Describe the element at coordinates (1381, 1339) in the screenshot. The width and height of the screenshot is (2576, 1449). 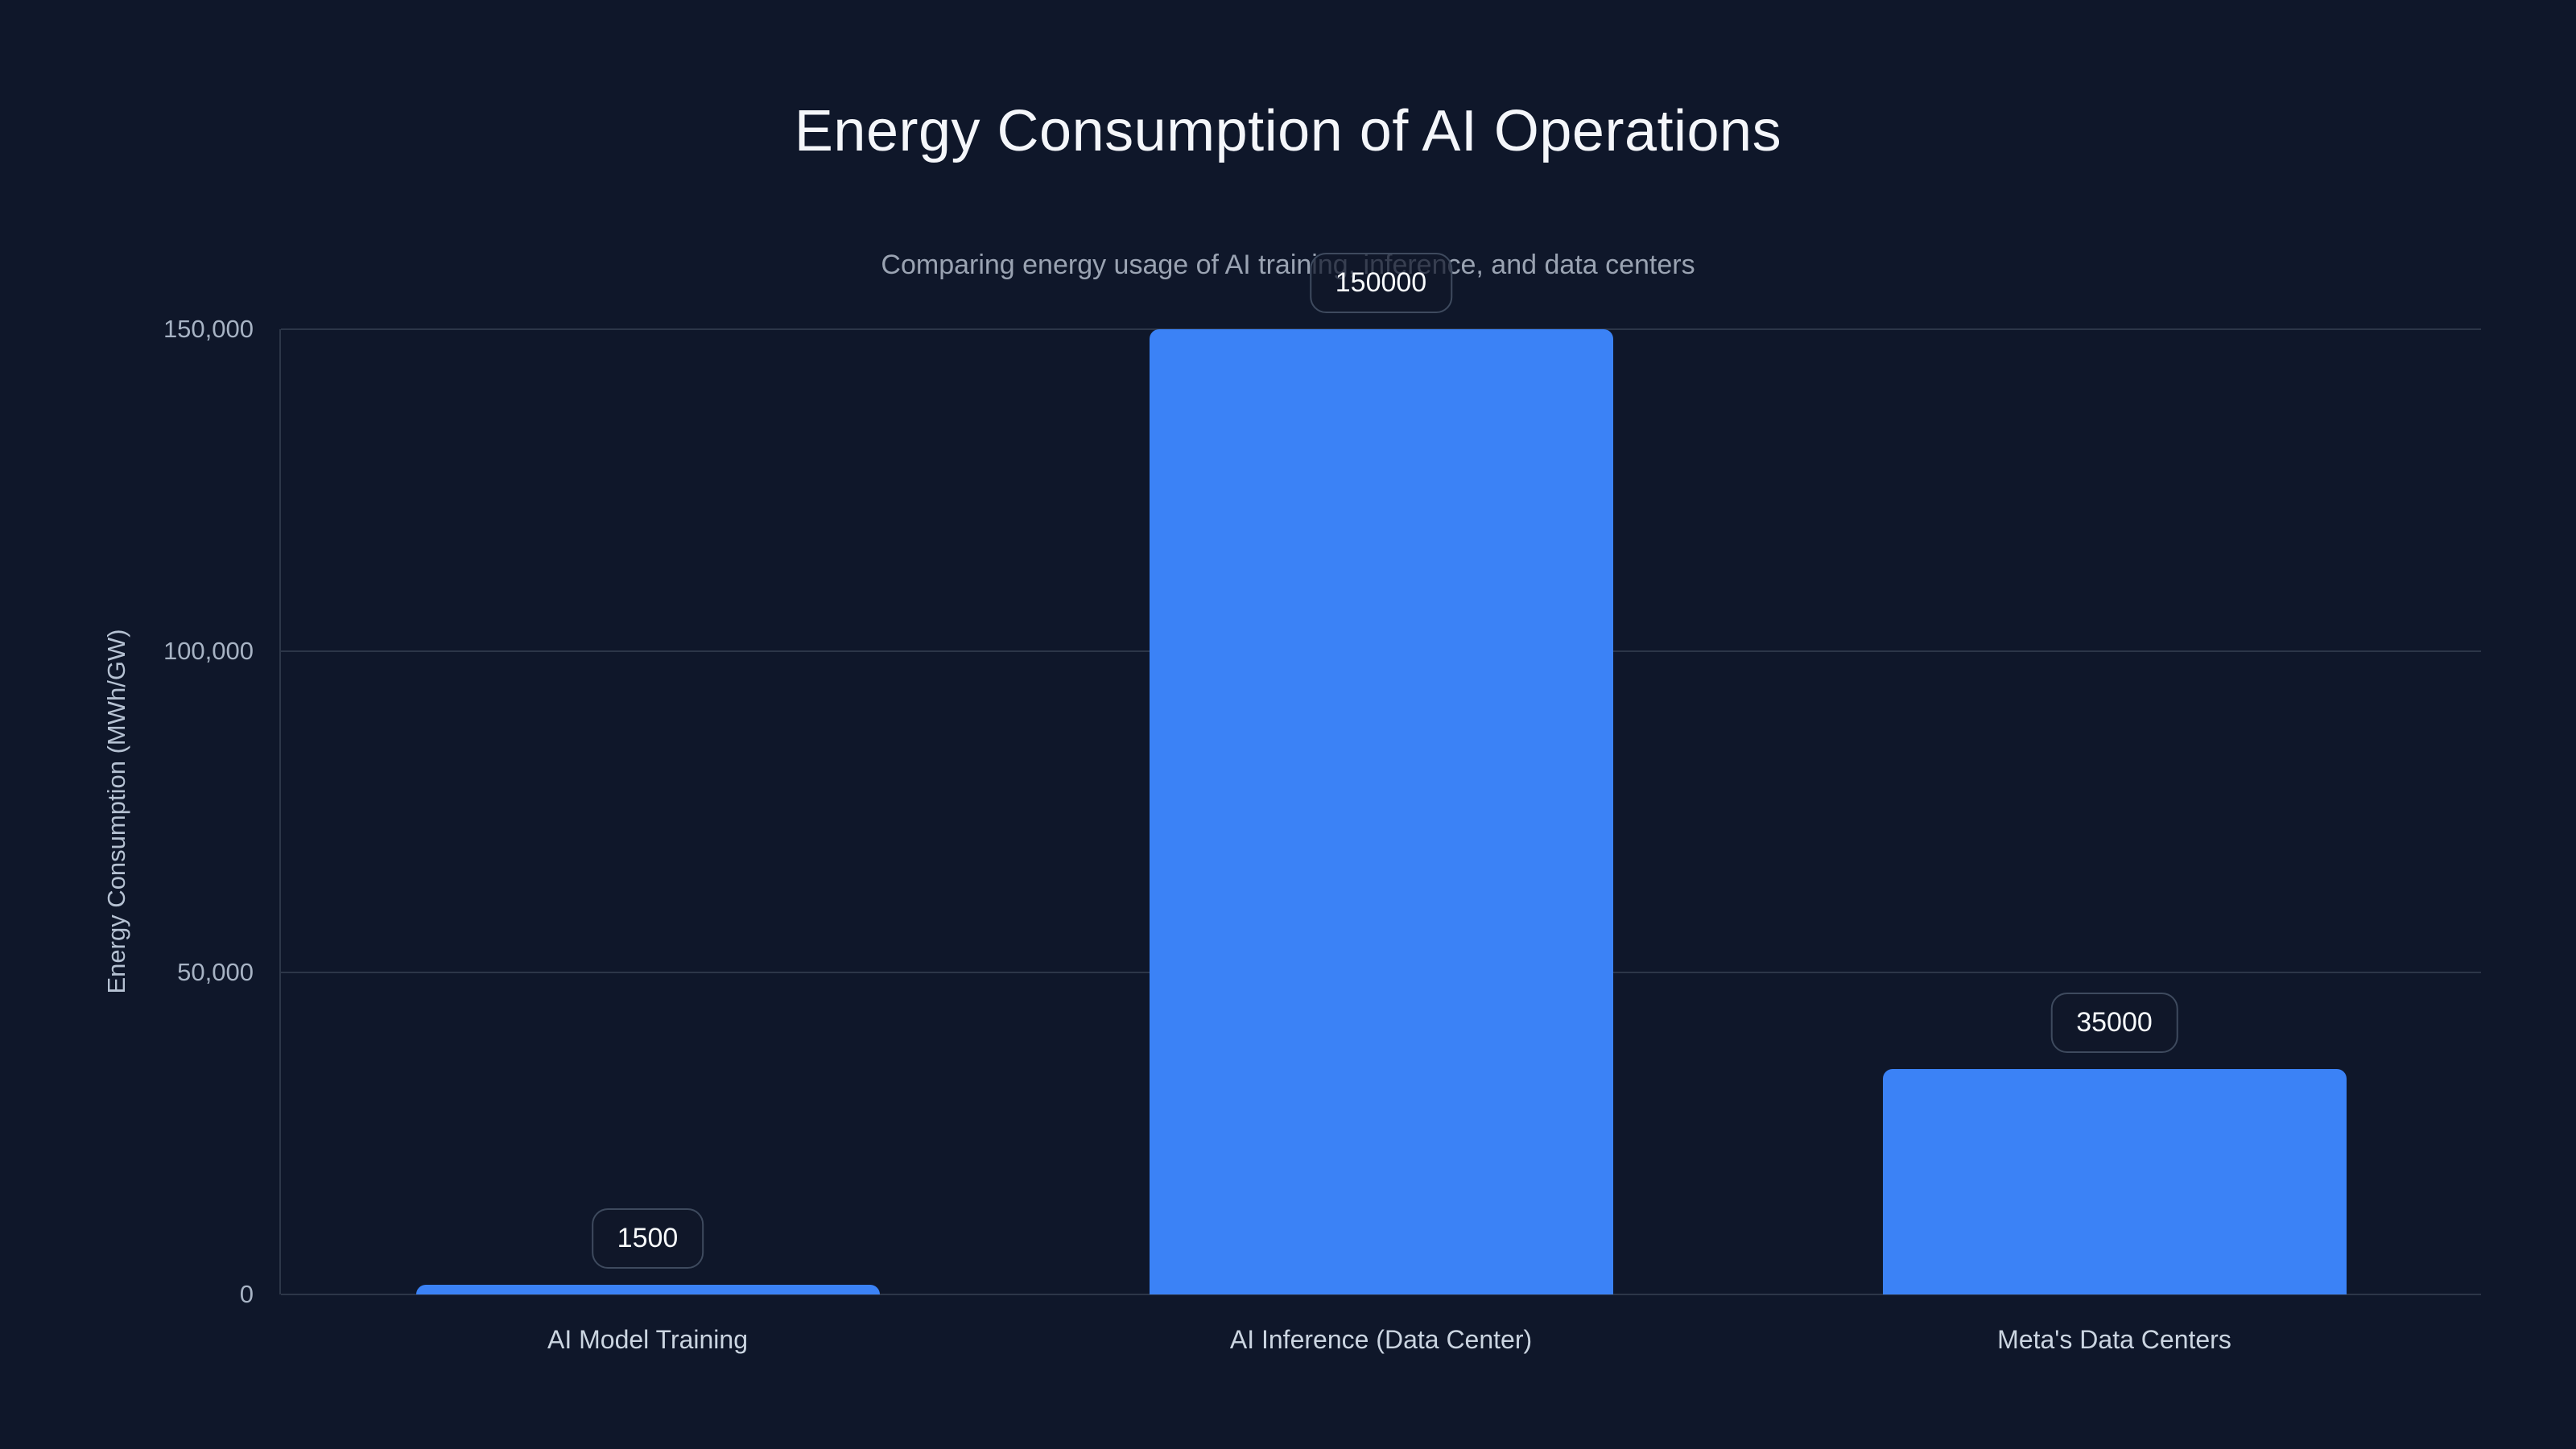
I see `x-category-label: AI Inference (Data Center)` at that location.